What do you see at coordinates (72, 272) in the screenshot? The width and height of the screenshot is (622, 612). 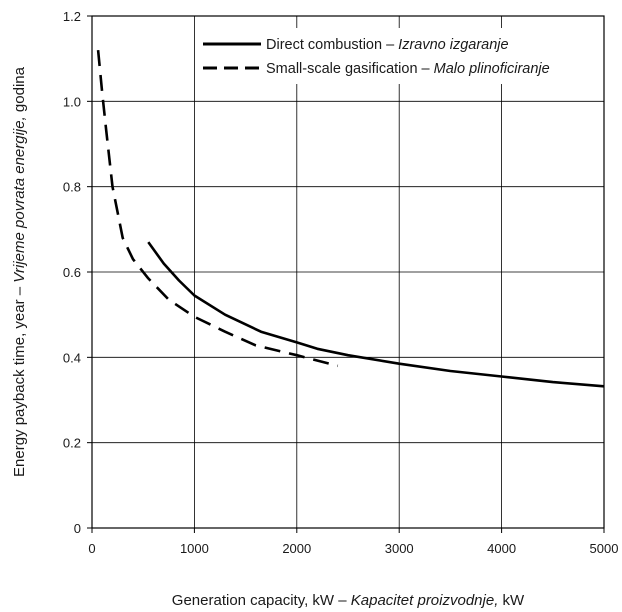 I see `y-tick-label: 0.6` at bounding box center [72, 272].